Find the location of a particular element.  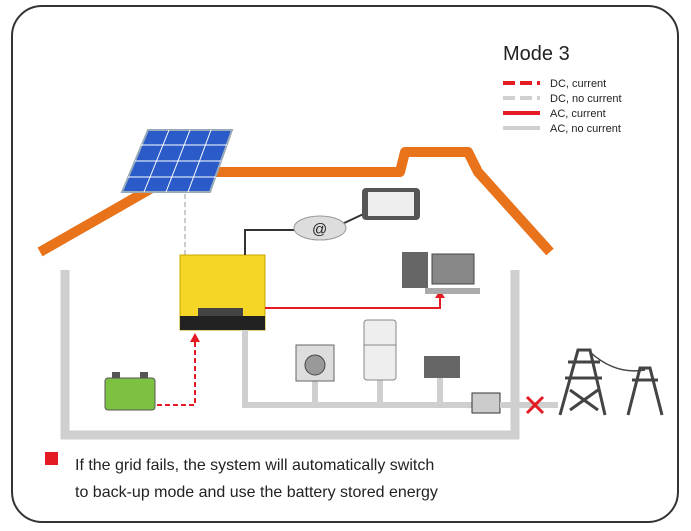

computer is located at coordinates (441, 273).